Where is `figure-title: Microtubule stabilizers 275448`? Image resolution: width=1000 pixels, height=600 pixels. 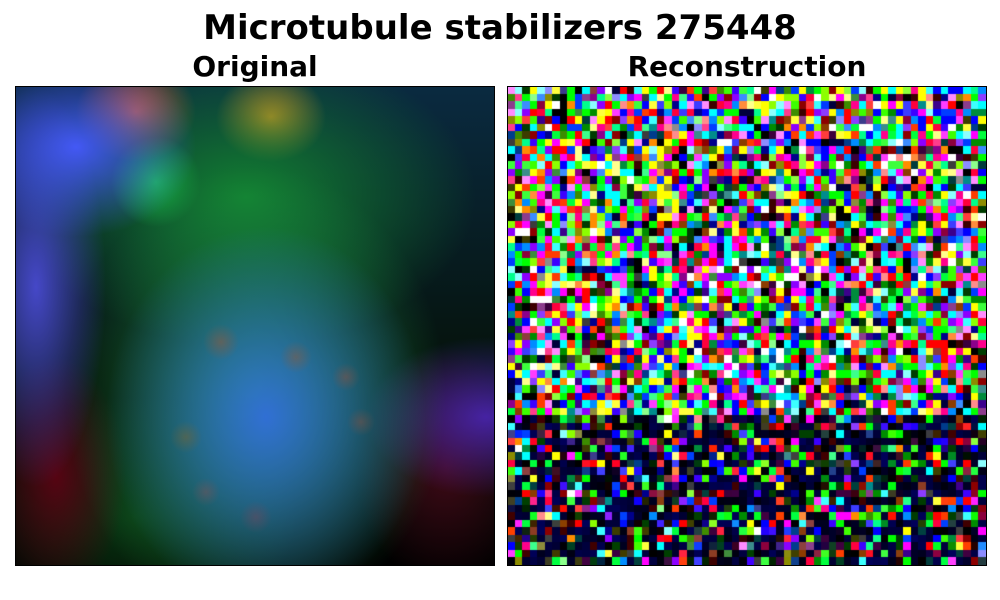 figure-title: Microtubule stabilizers 275448 is located at coordinates (500, 28).